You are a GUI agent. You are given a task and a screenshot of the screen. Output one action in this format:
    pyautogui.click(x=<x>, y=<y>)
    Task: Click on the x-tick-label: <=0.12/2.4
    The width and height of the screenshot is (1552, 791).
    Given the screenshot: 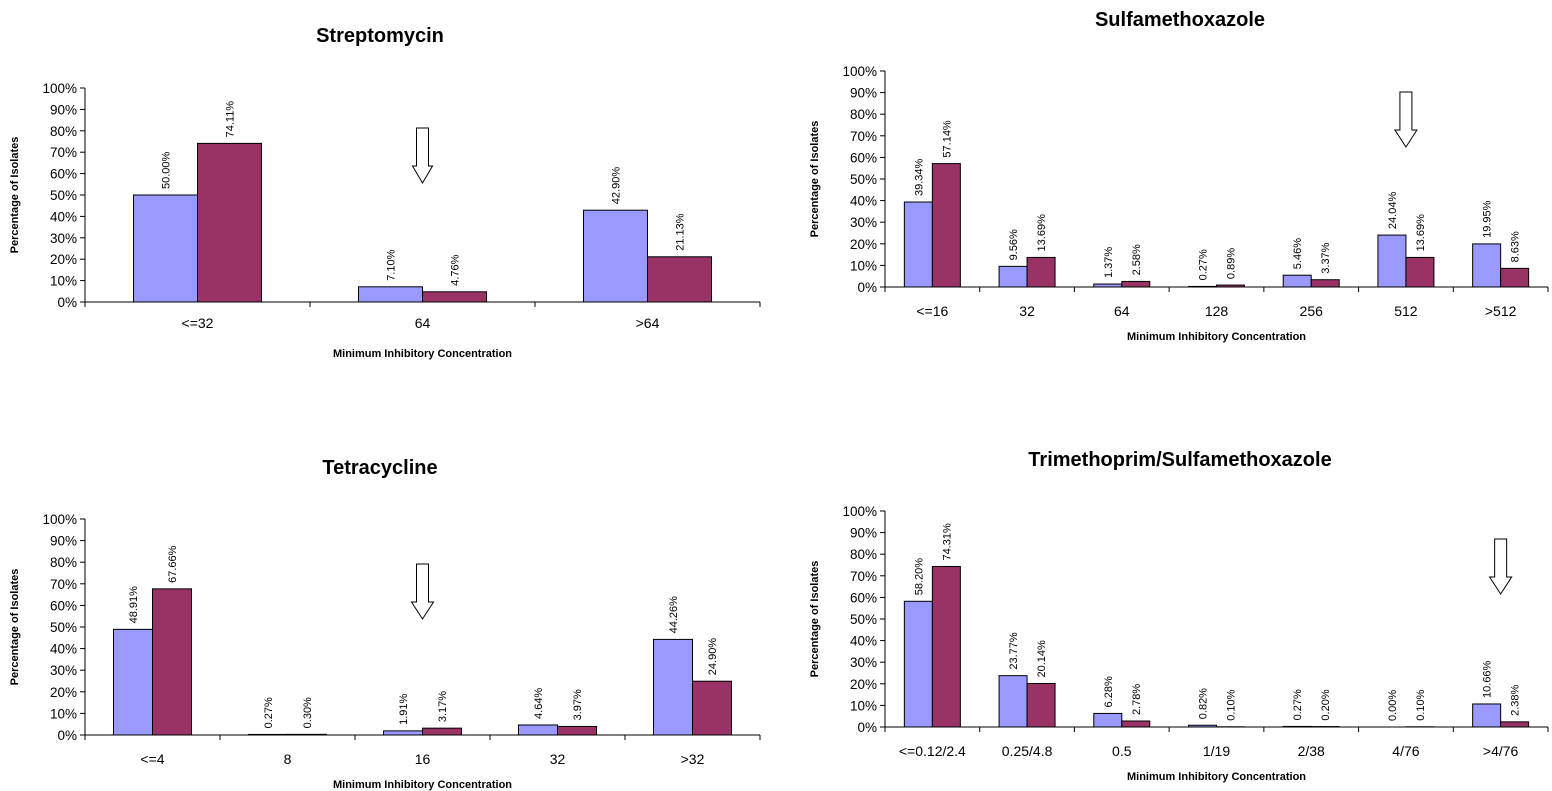 What is the action you would take?
    pyautogui.click(x=932, y=751)
    